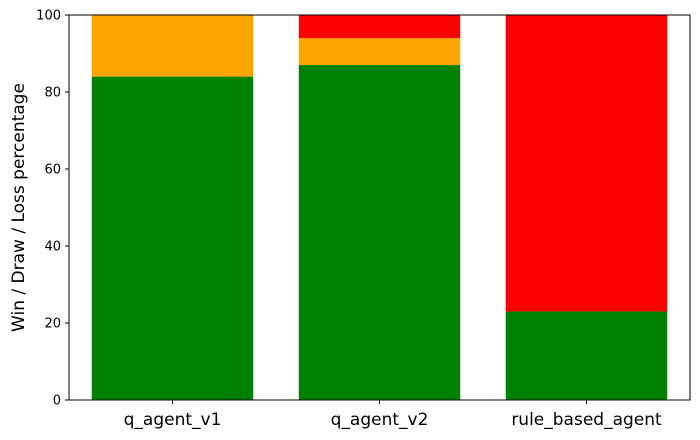 Image resolution: width=700 pixels, height=440 pixels. What do you see at coordinates (57, 401) in the screenshot?
I see `y-tick-label-0: 0` at bounding box center [57, 401].